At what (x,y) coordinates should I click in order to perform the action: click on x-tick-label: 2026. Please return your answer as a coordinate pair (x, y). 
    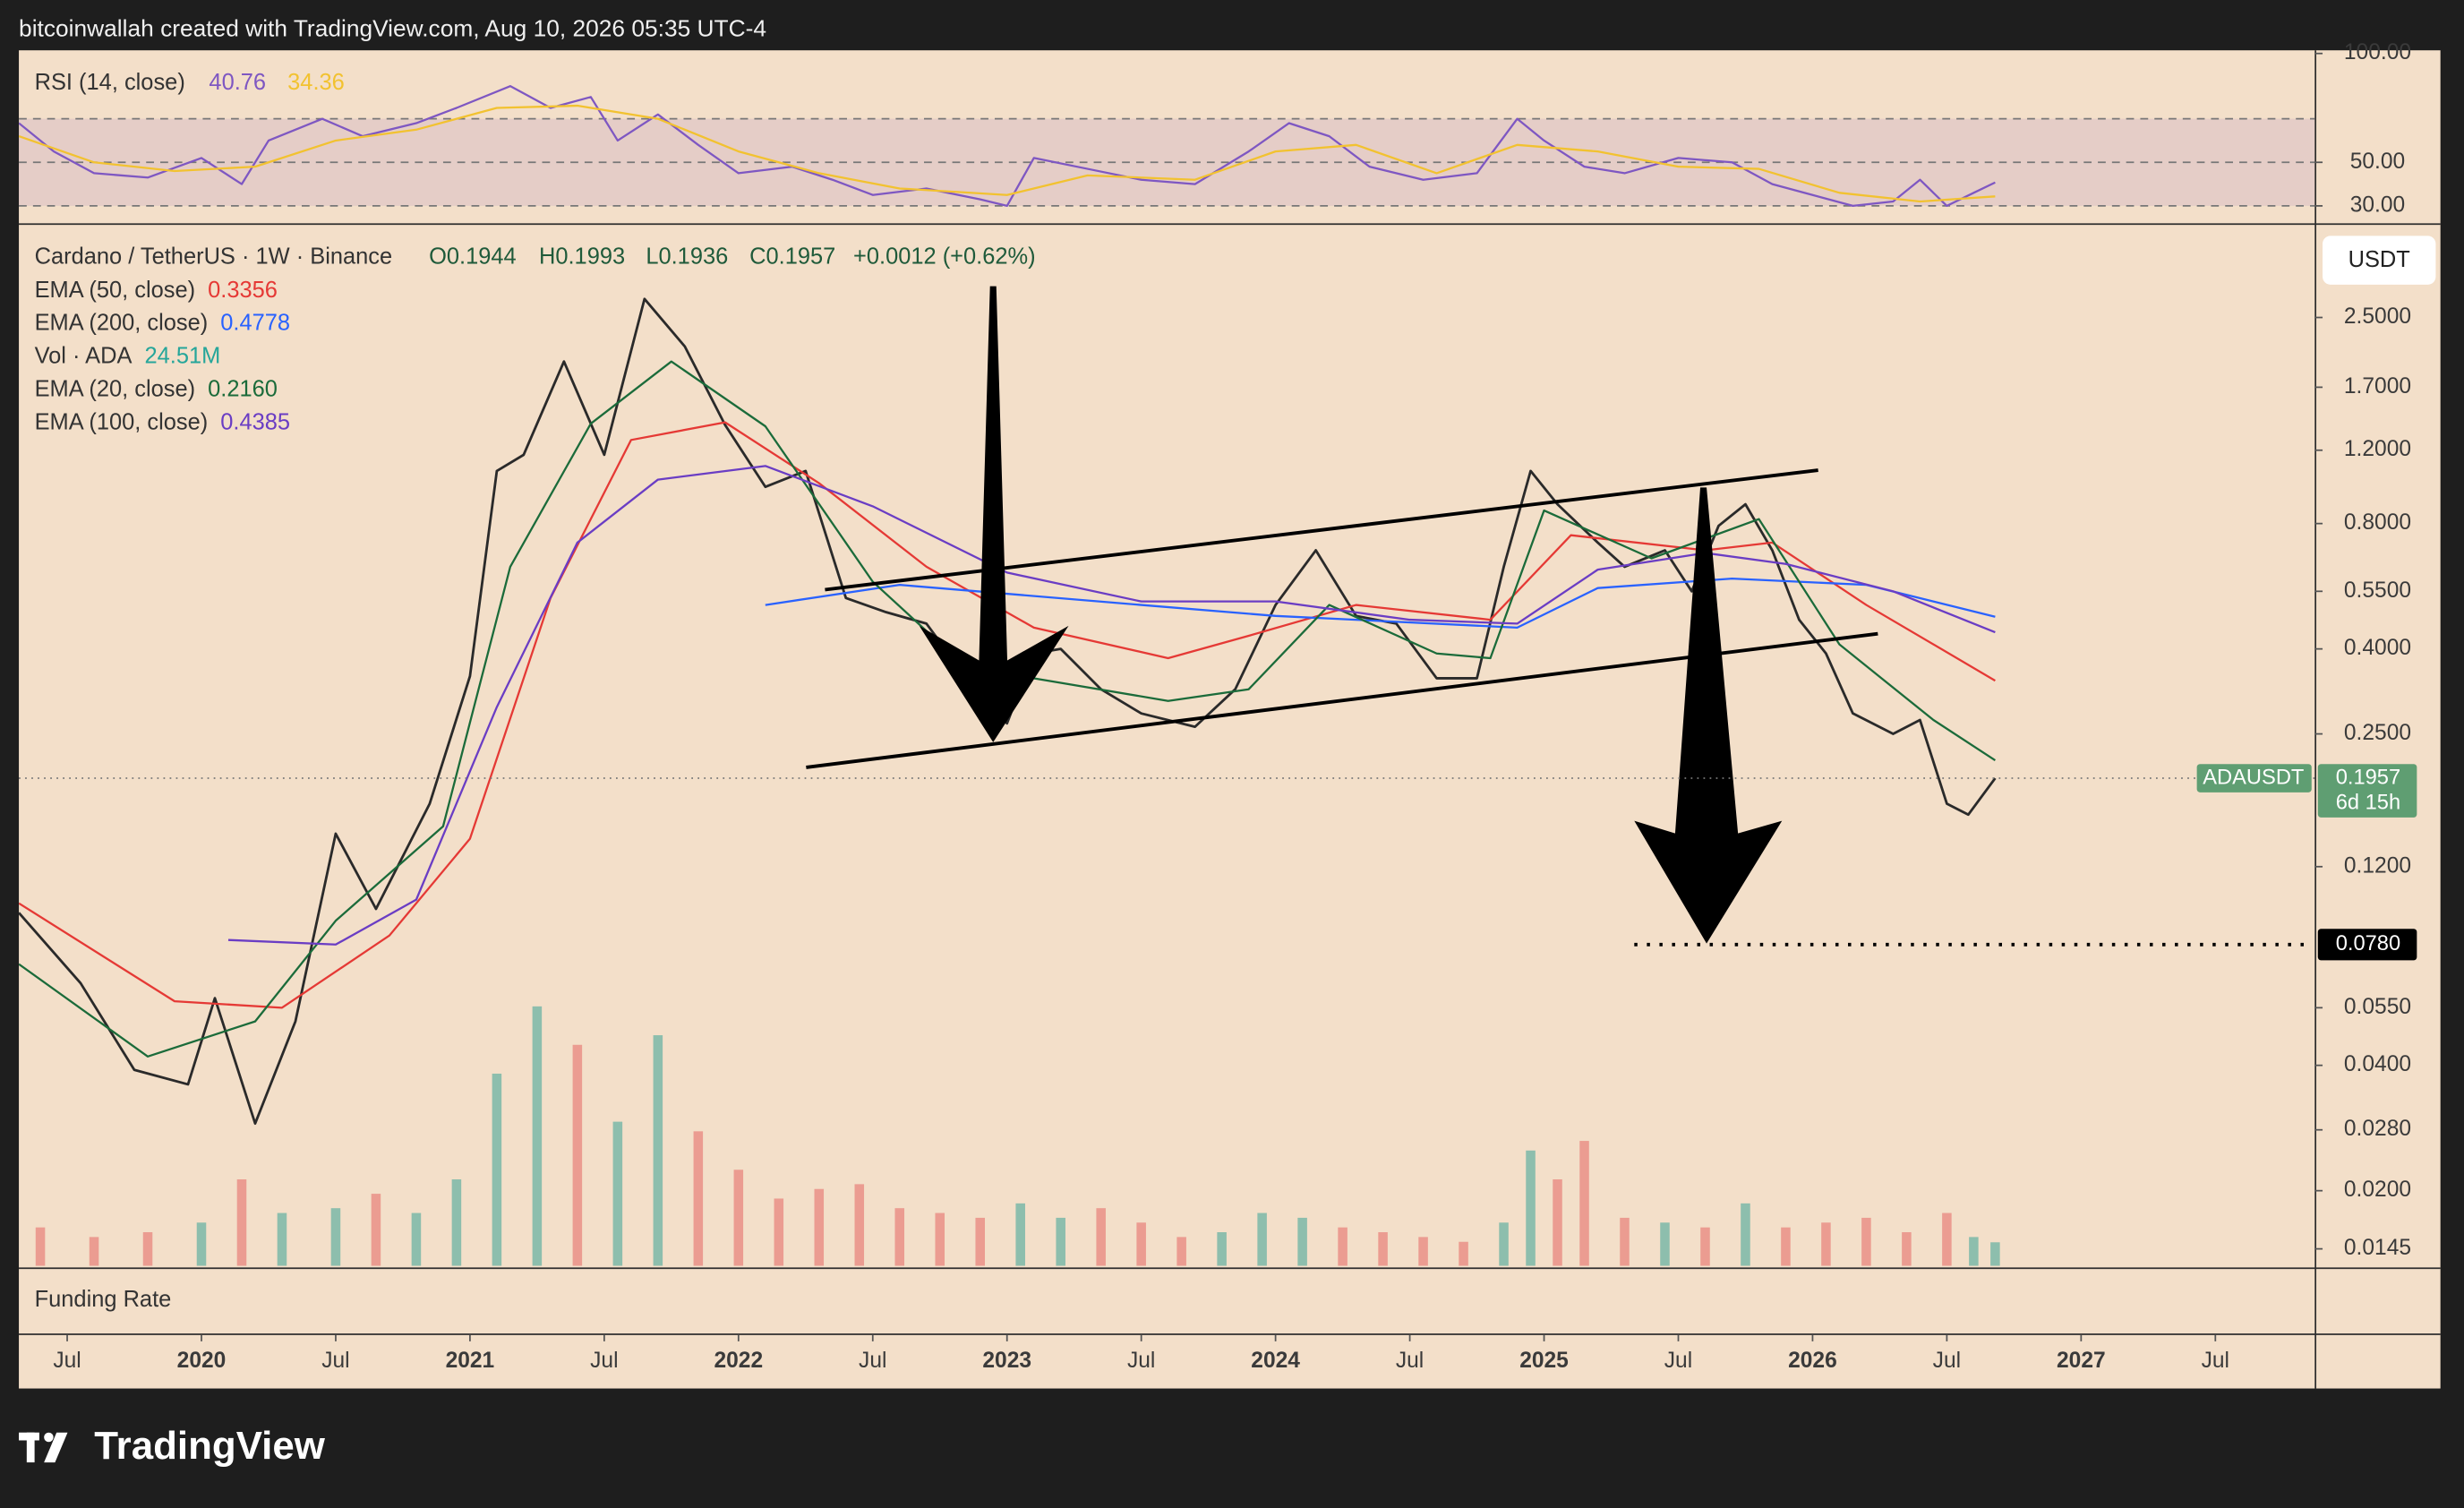
    Looking at the image, I should click on (1812, 1361).